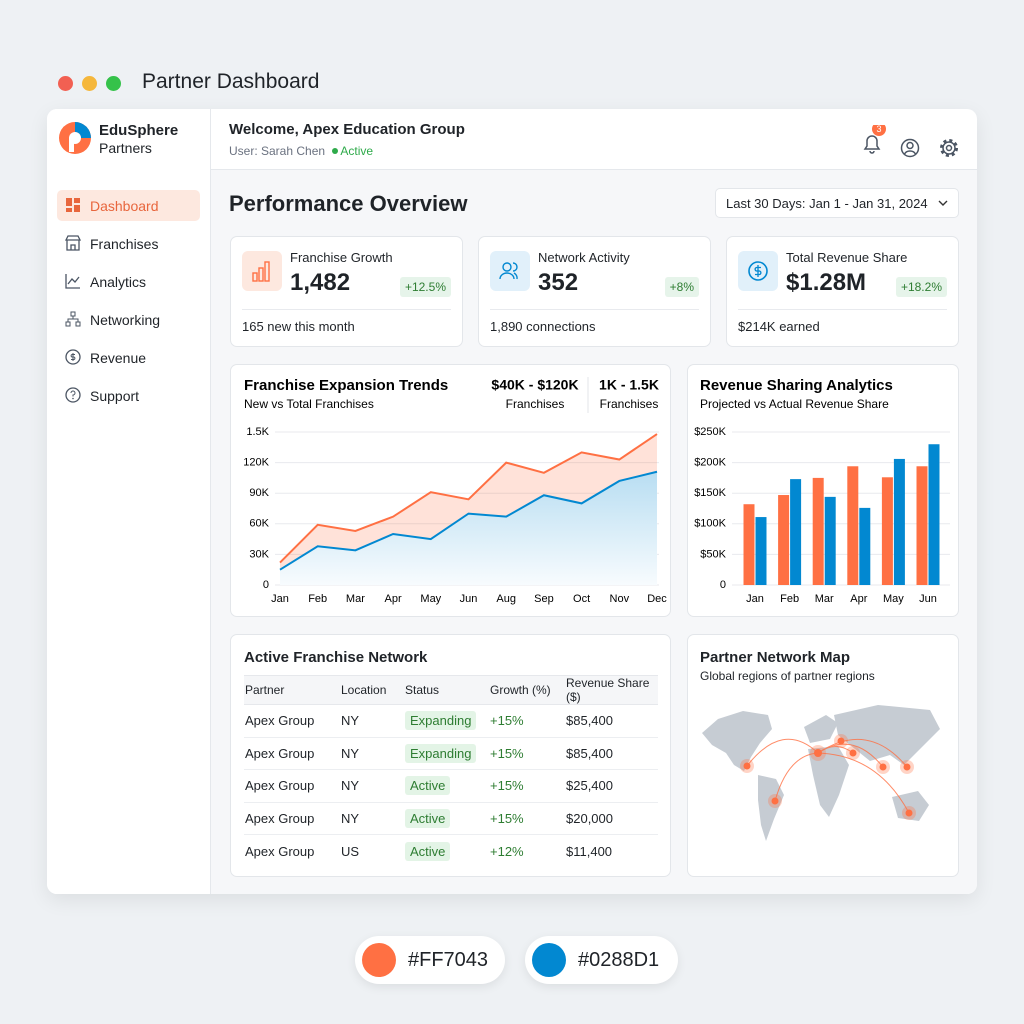 Image resolution: width=1024 pixels, height=1024 pixels. I want to click on window-close, so click(65, 83).